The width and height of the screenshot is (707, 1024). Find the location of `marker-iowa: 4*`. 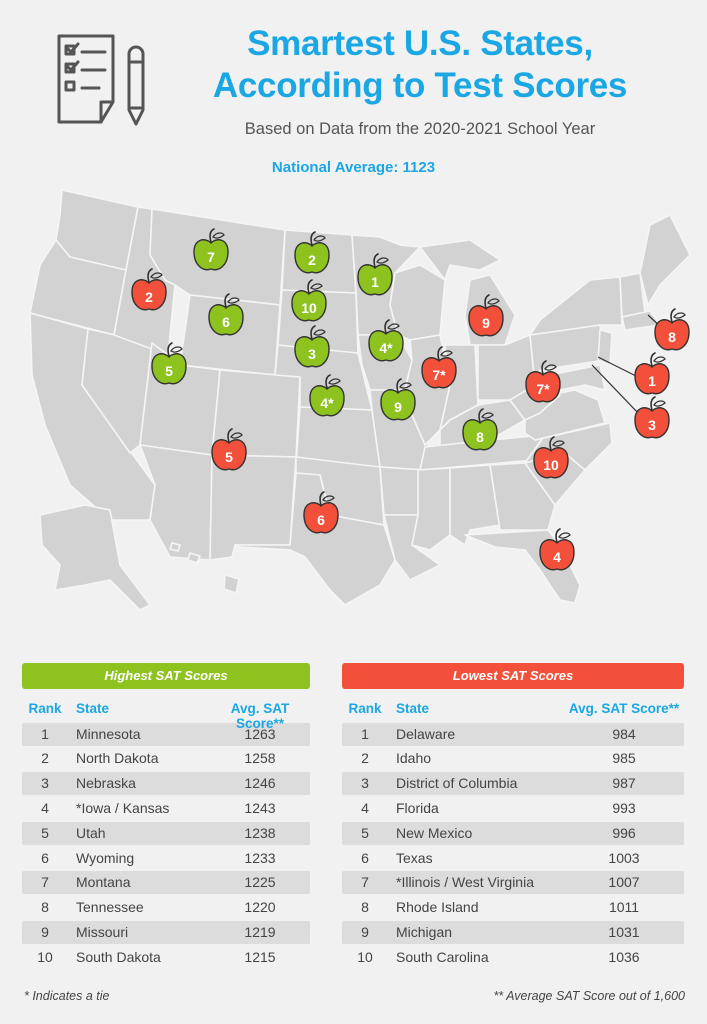

marker-iowa: 4* is located at coordinates (386, 340).